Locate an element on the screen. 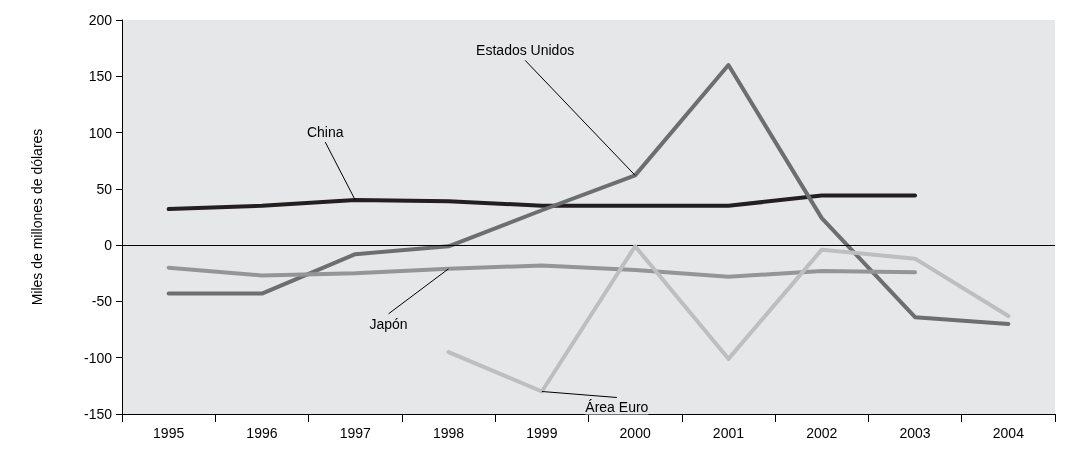  x-tick-label: 2000 is located at coordinates (635, 433).